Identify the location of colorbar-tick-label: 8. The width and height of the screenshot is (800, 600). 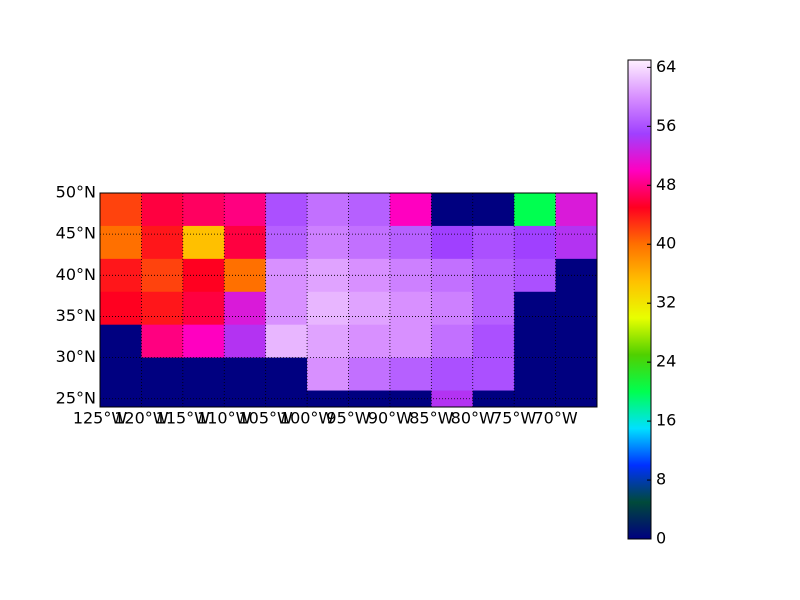
(661, 479).